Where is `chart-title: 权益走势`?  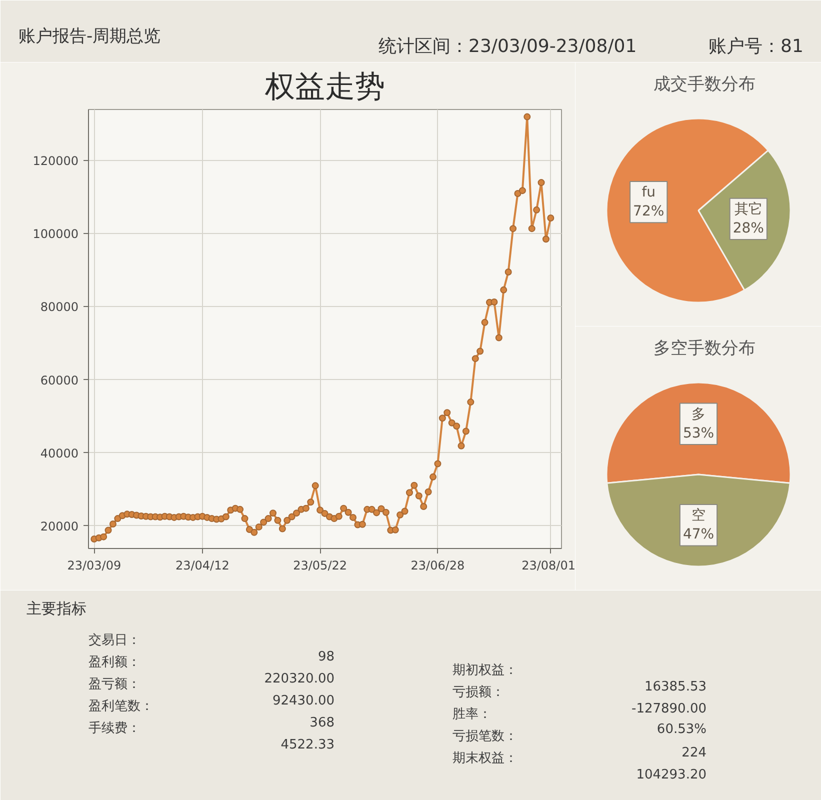 chart-title: 权益走势 is located at coordinates (324, 87).